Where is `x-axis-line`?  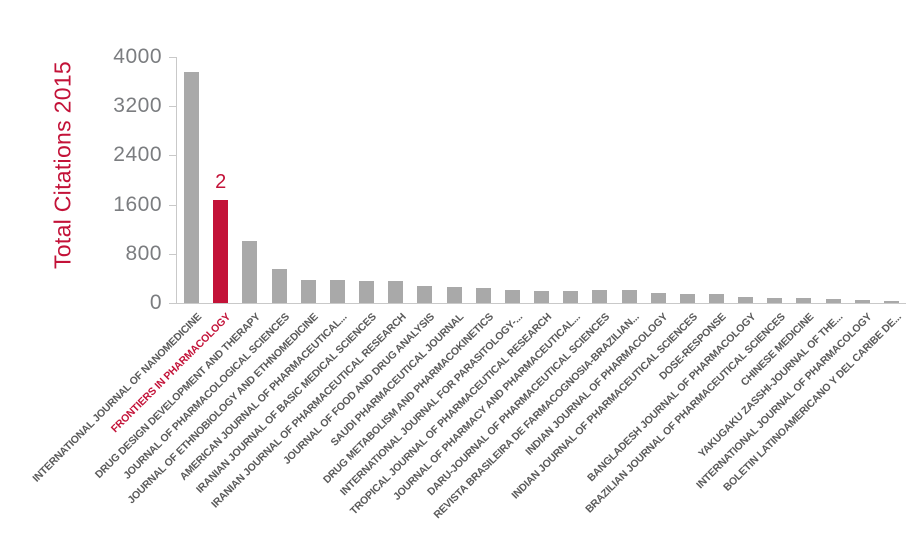 x-axis-line is located at coordinates (541, 303).